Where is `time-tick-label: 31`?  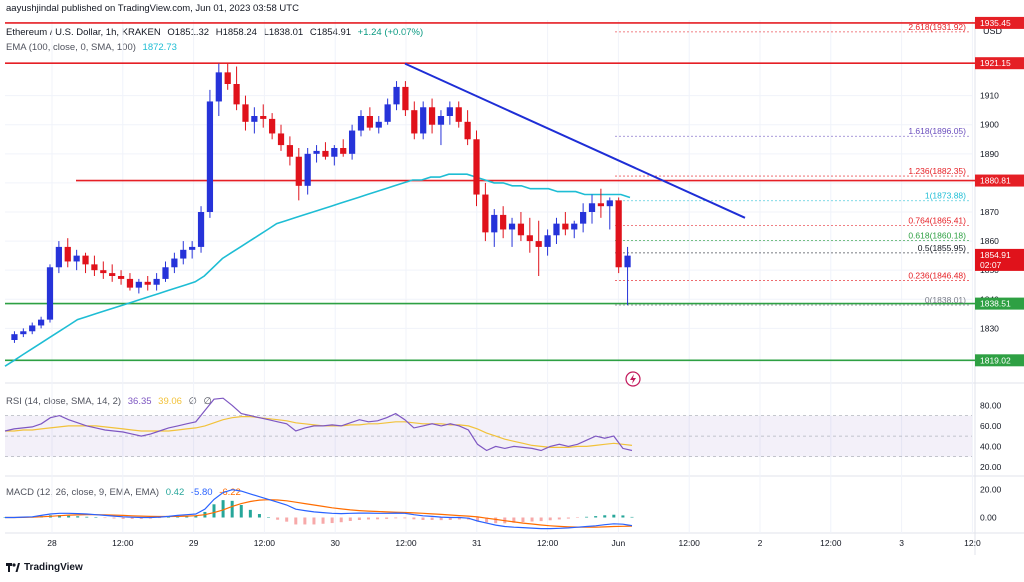
time-tick-label: 31 is located at coordinates (477, 543).